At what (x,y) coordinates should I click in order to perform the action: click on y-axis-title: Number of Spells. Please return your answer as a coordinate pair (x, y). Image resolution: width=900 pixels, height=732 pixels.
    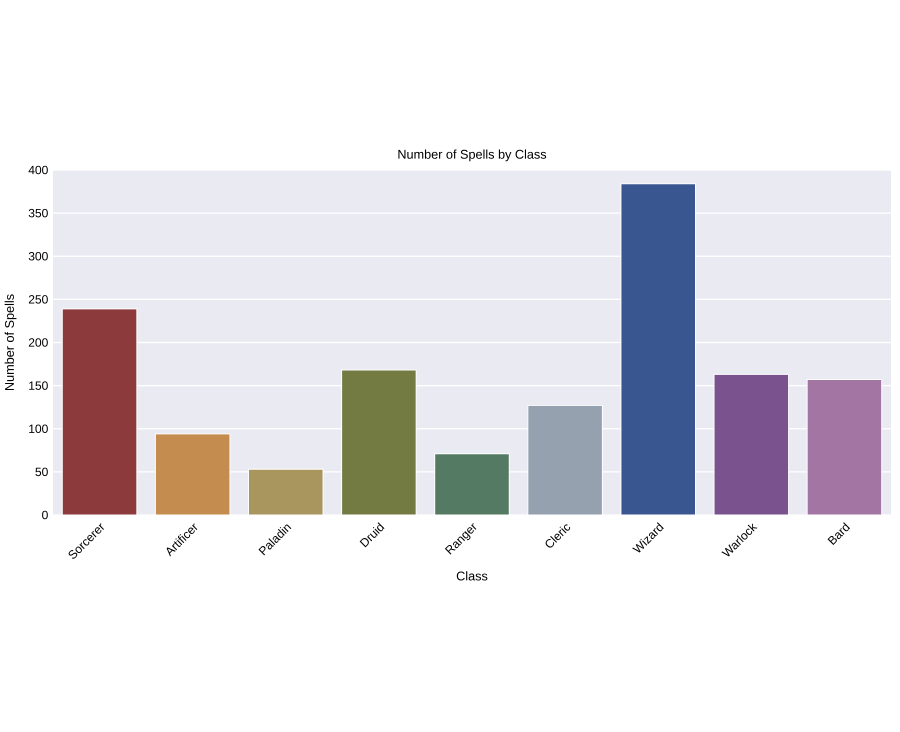
    Looking at the image, I should click on (10, 342).